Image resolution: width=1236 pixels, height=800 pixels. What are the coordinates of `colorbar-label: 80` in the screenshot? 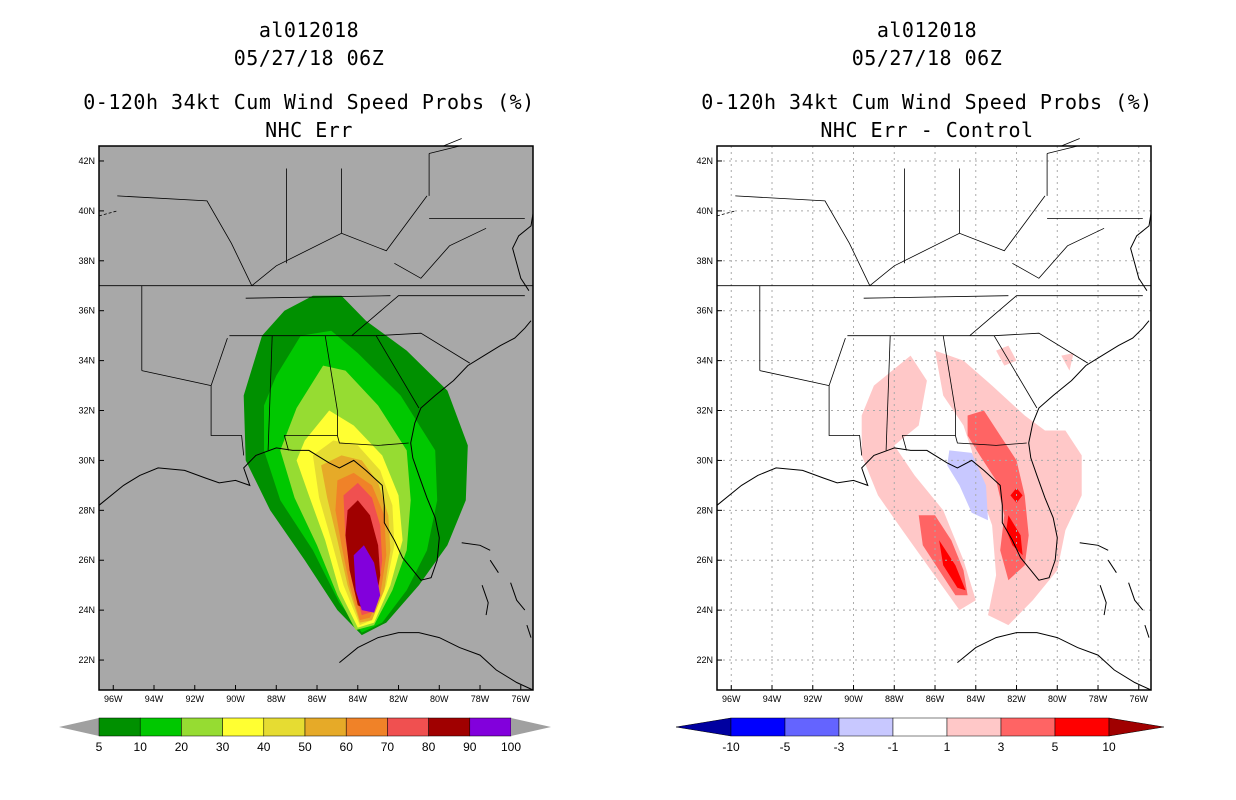 It's located at (429, 747).